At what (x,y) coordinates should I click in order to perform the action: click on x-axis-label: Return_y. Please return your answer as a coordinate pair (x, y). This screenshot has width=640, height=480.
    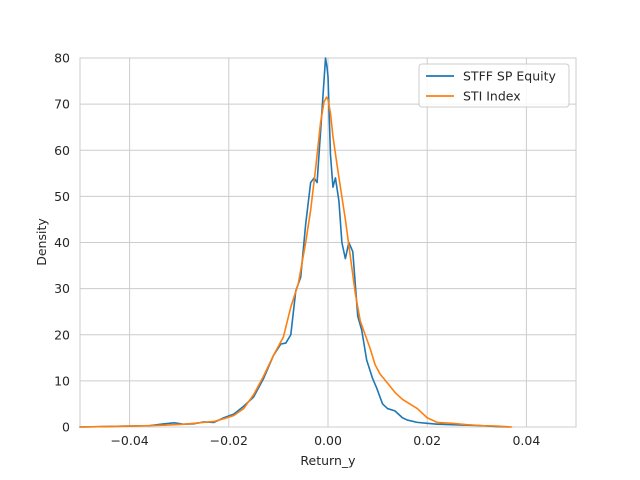
    Looking at the image, I should click on (328, 460).